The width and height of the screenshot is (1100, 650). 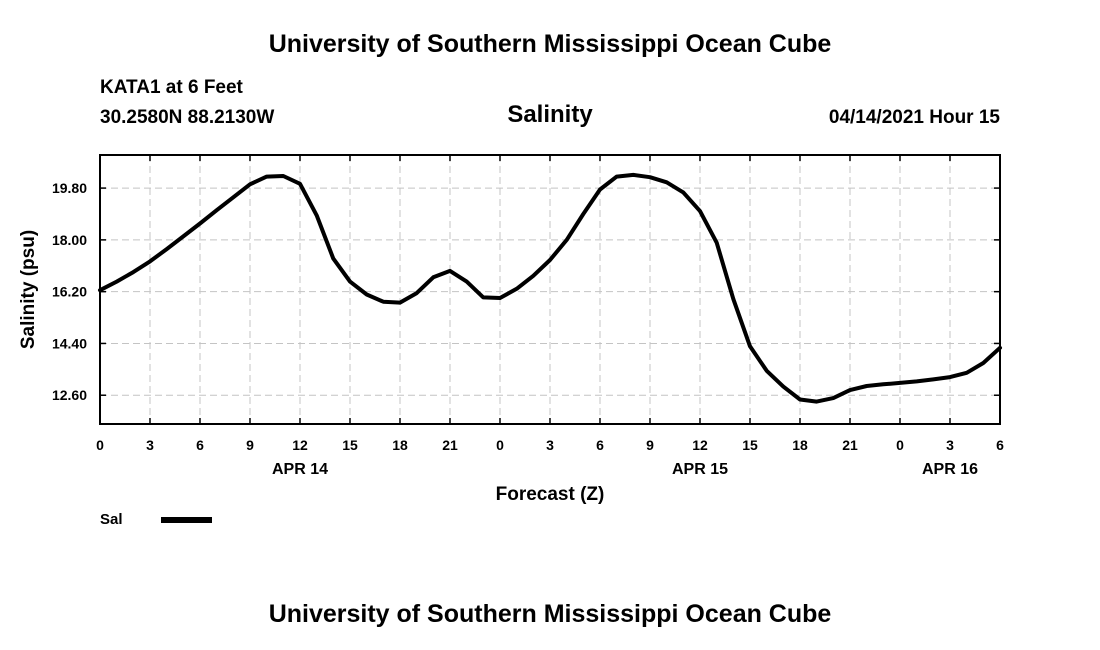 I want to click on legend-label: Sal, so click(x=111, y=519).